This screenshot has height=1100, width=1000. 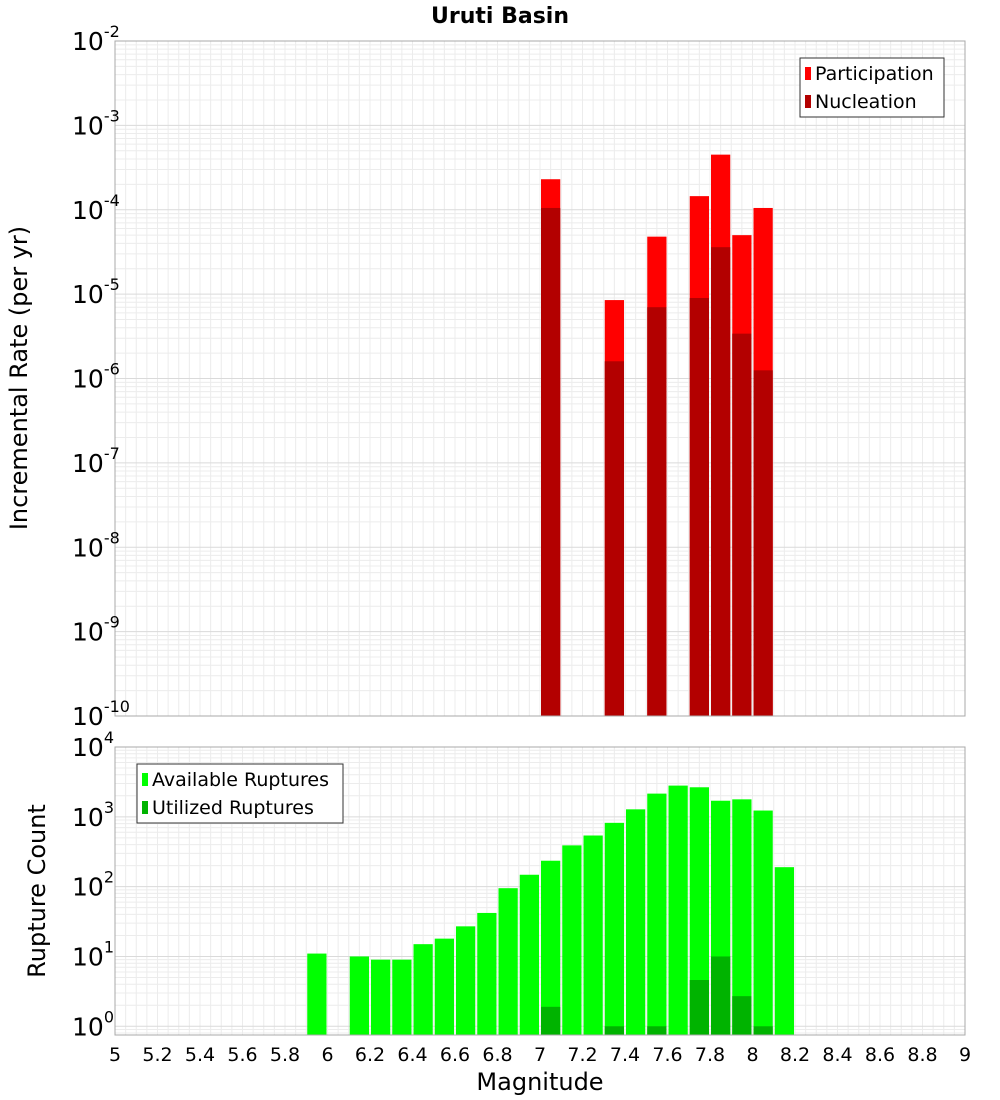 I want to click on y-tick-label: 10⁻⁵, so click(x=96, y=292).